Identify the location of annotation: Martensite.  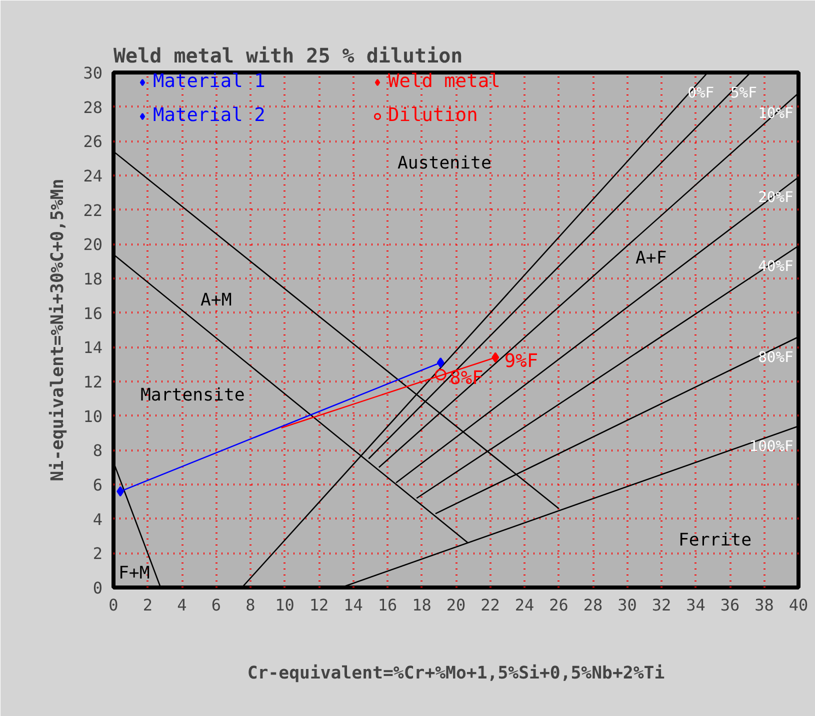
(192, 396).